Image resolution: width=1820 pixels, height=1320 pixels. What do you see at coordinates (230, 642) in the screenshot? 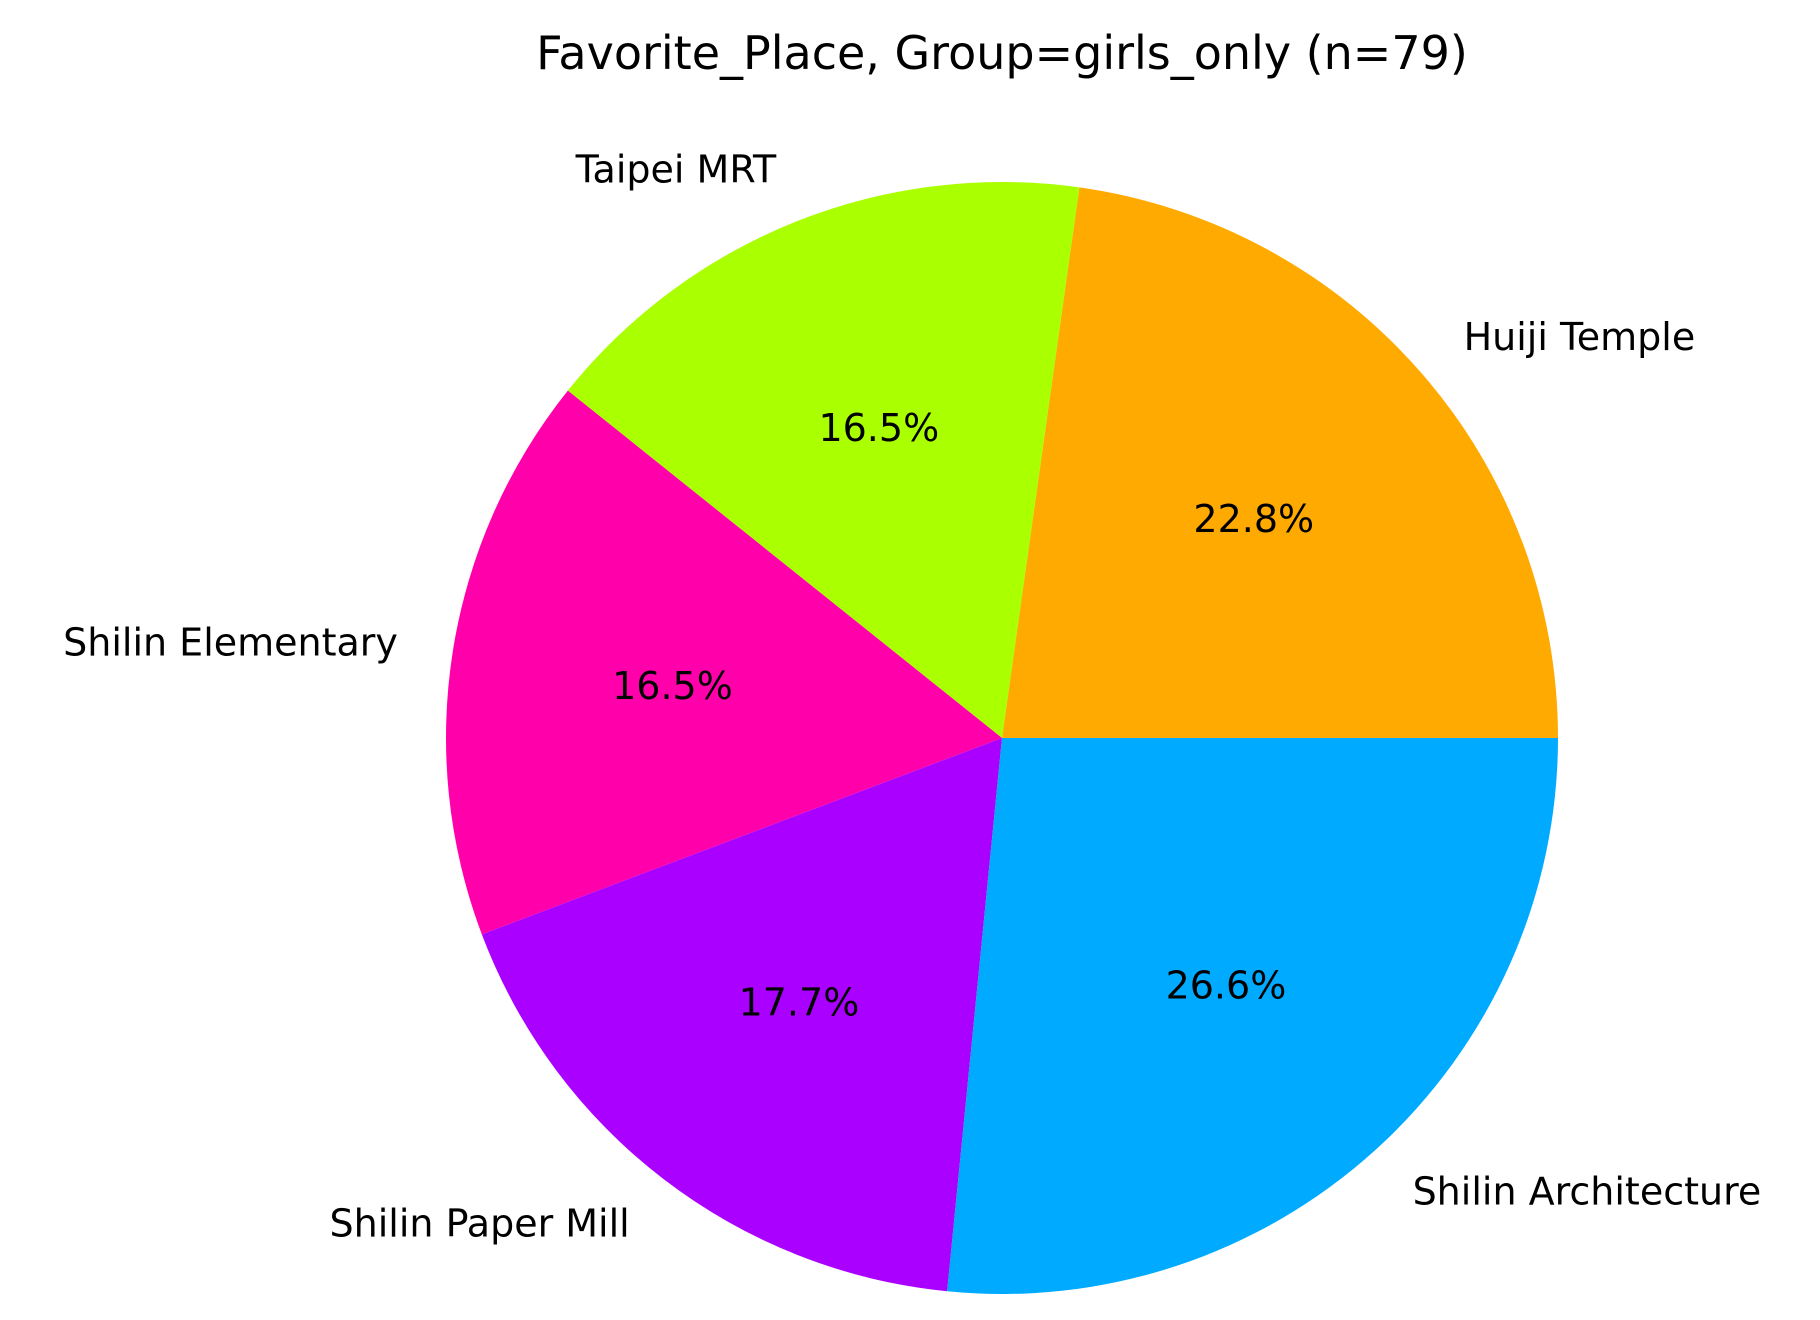
I see `slice-label-shilin-elementary: Shilin Elementary` at bounding box center [230, 642].